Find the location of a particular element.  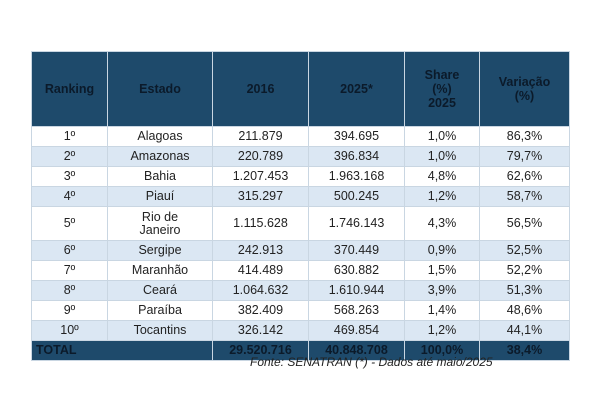

table-row: 10º Tocantins 326.142 469.854 1,2% 44,1% is located at coordinates (300, 330).